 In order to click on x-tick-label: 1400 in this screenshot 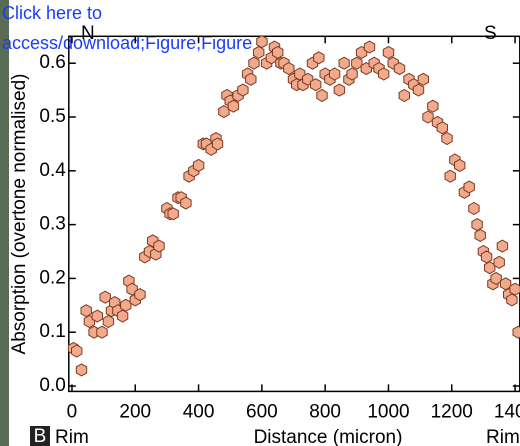, I will do `click(507, 411)`.